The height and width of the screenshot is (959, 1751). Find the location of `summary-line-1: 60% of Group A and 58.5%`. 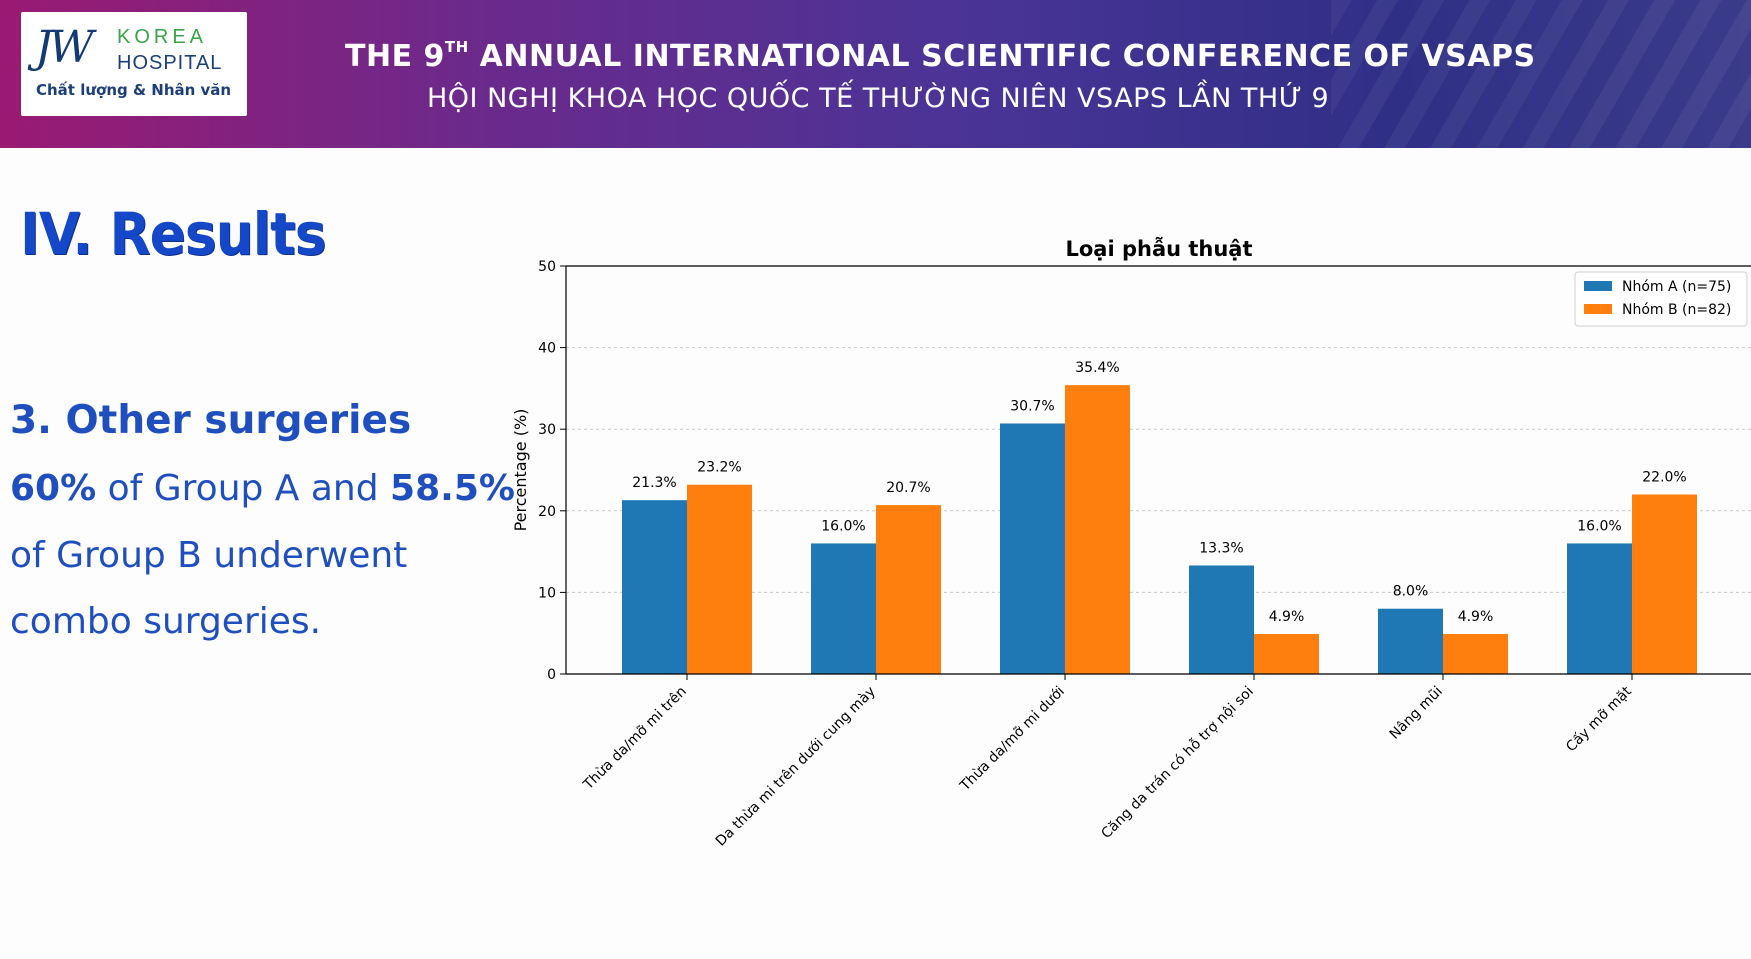

summary-line-1: 60% of Group A and 58.5% is located at coordinates (262, 488).